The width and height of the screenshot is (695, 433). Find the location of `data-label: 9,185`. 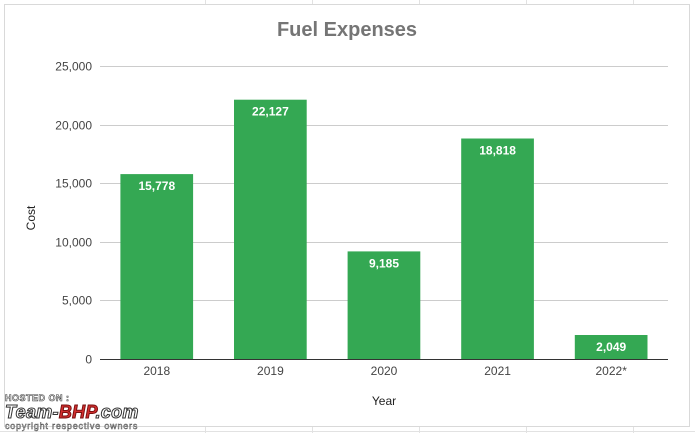

data-label: 9,185 is located at coordinates (384, 263).